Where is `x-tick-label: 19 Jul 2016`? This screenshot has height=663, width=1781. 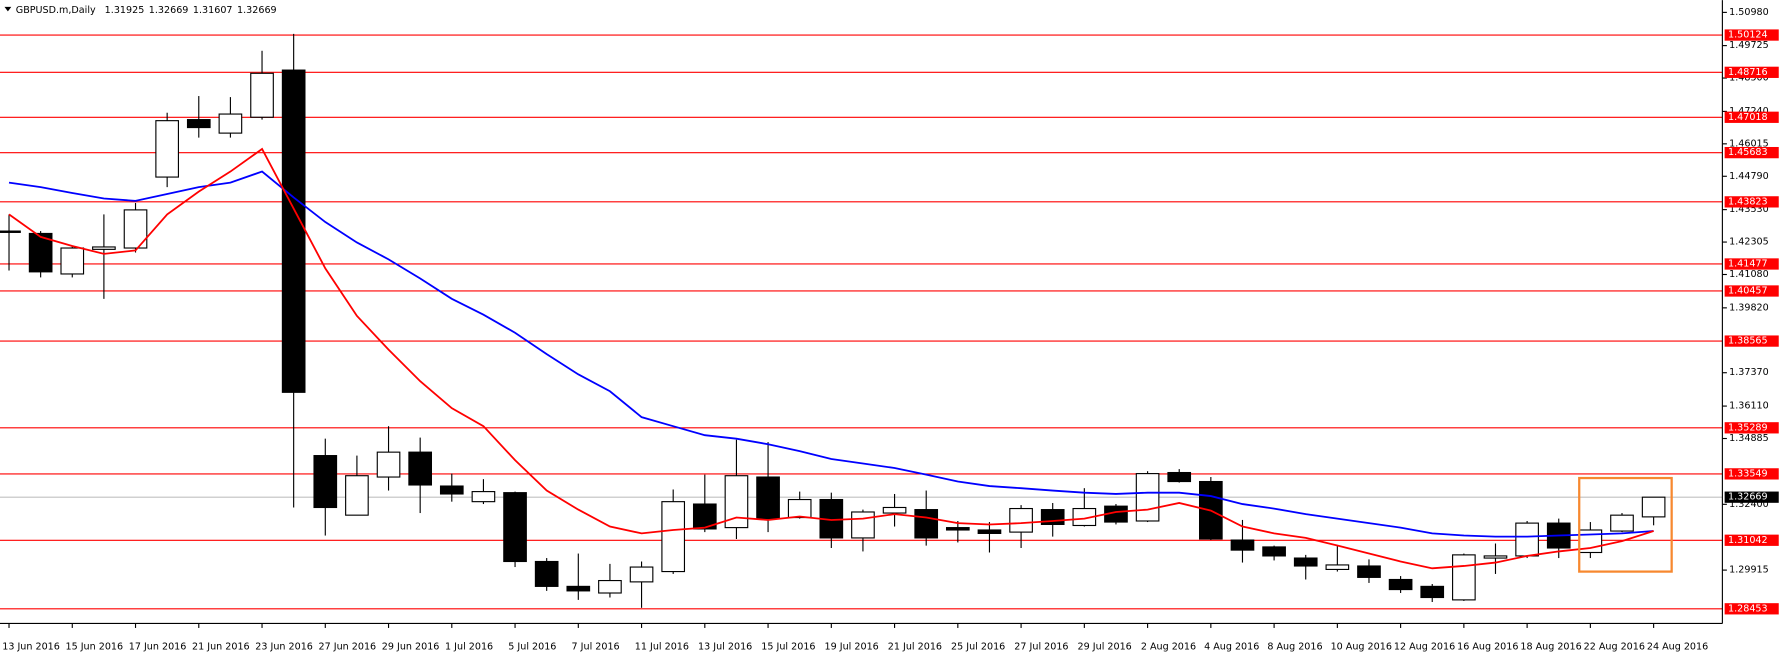 x-tick-label: 19 Jul 2016 is located at coordinates (852, 647).